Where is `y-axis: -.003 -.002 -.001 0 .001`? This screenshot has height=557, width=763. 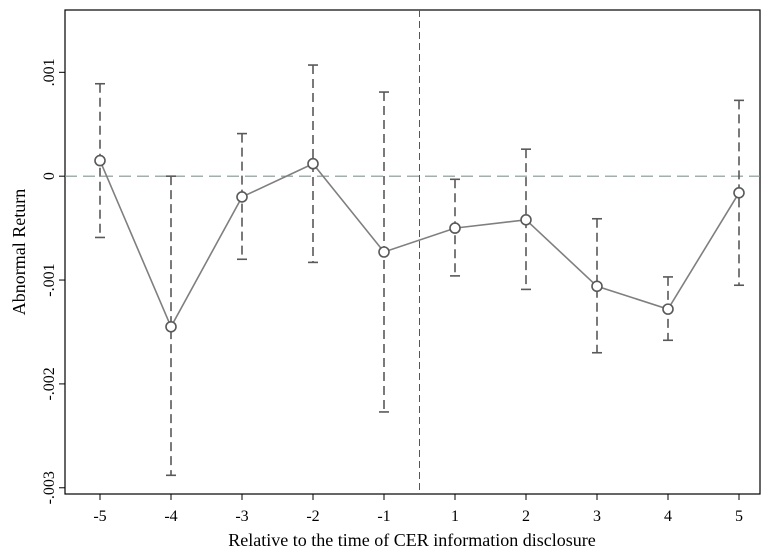 y-axis: -.003 -.002 -.001 0 .001 is located at coordinates (53, 281).